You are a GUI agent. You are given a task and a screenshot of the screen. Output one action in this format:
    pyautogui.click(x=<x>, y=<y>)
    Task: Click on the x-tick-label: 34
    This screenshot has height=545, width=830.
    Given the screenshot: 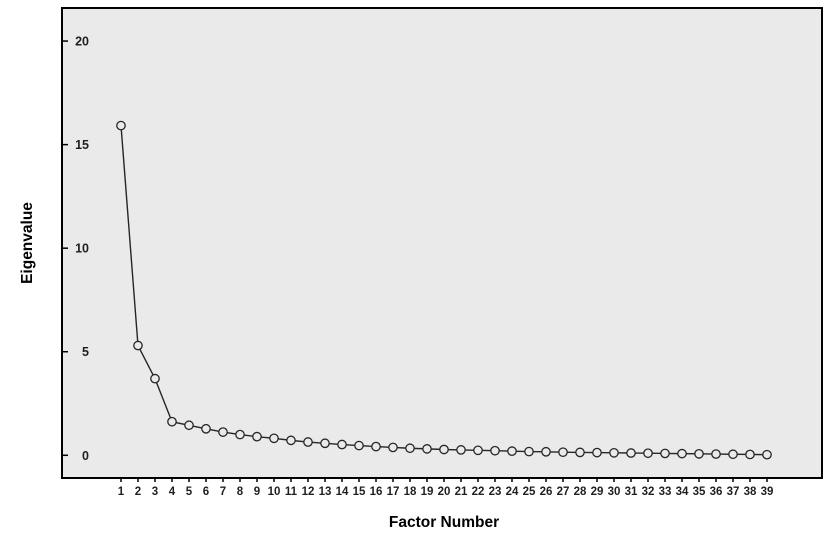 What is the action you would take?
    pyautogui.click(x=682, y=492)
    